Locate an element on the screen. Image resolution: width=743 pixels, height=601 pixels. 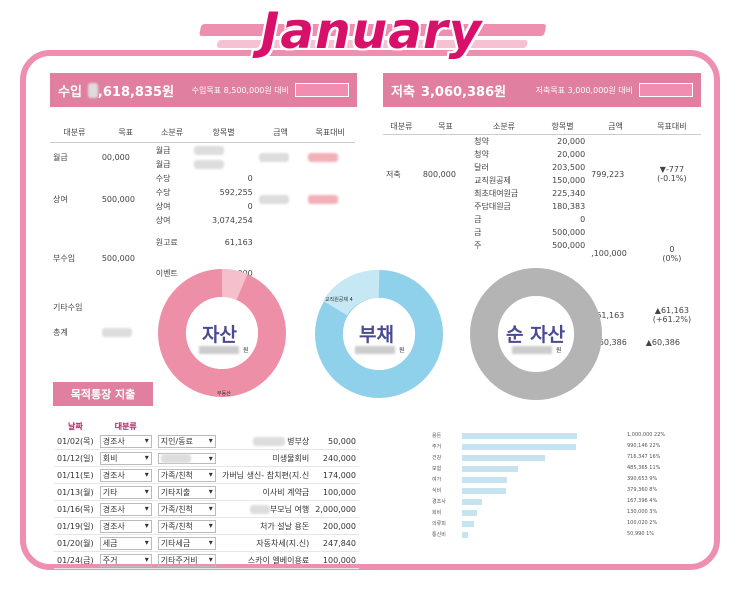
table-row: 01/20(월) 세금 ▾ 기타세금 ▾ 자동차세(지.신) 247,840 is located at coordinates (206, 543).